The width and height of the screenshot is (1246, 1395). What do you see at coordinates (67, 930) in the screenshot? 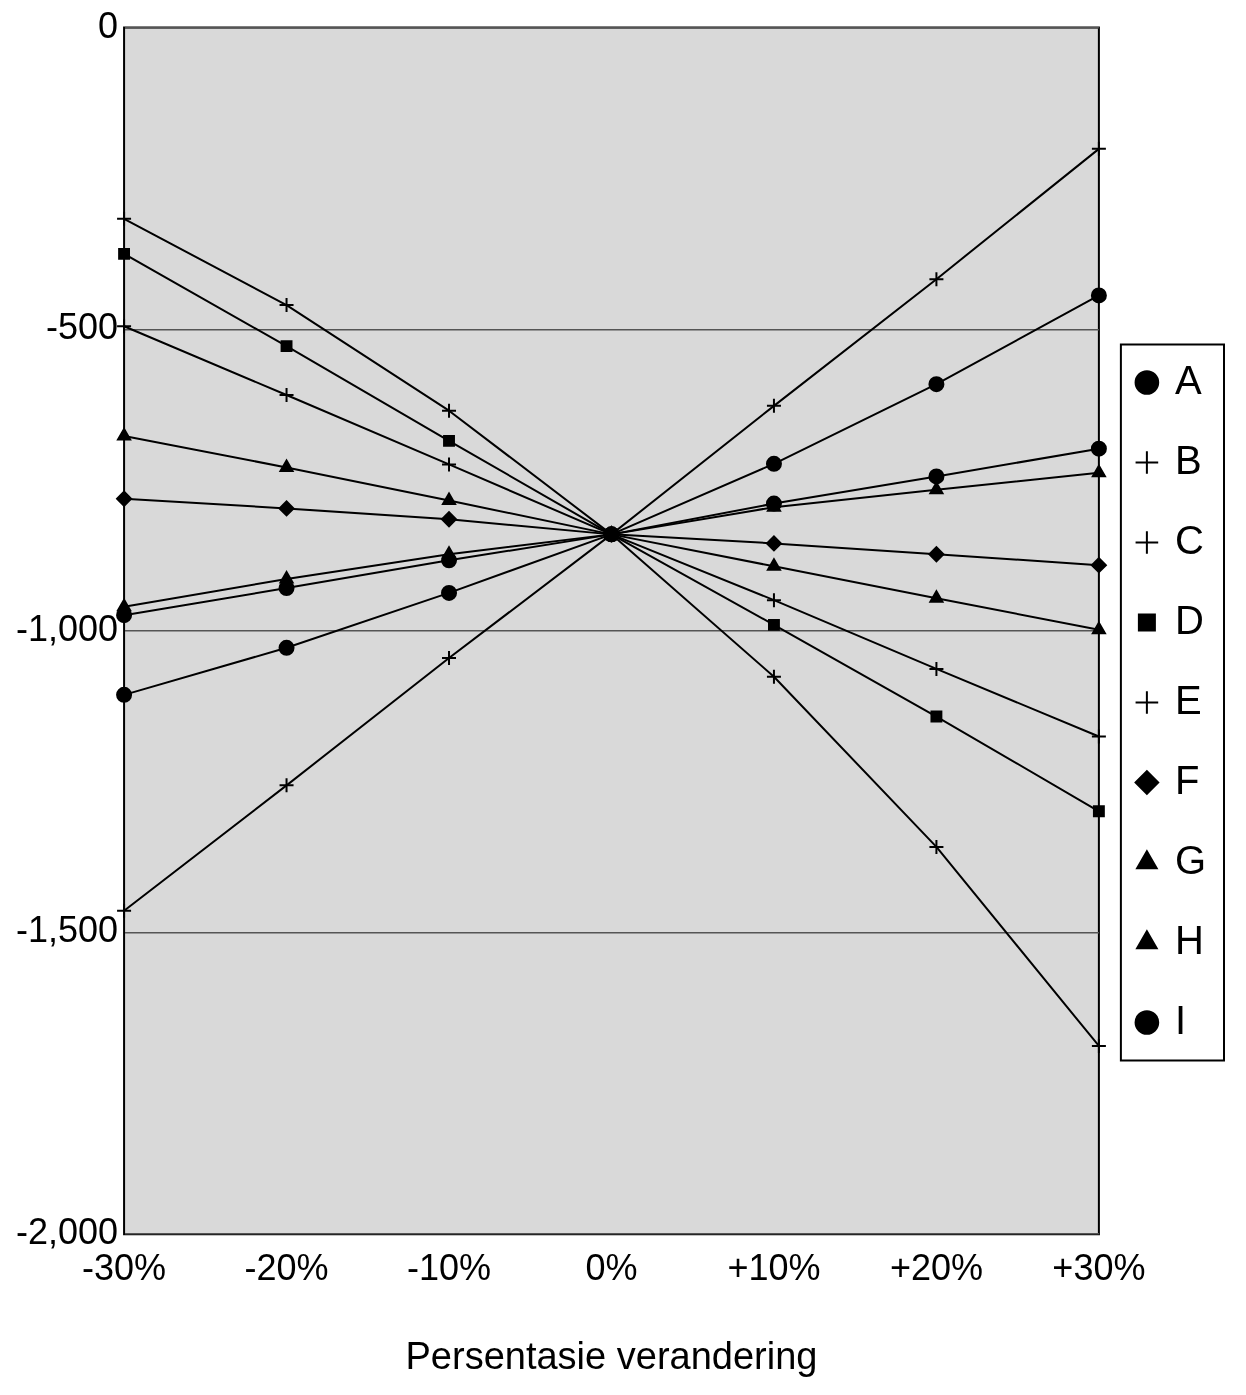
I see `y-tick-label: -1,500` at bounding box center [67, 930].